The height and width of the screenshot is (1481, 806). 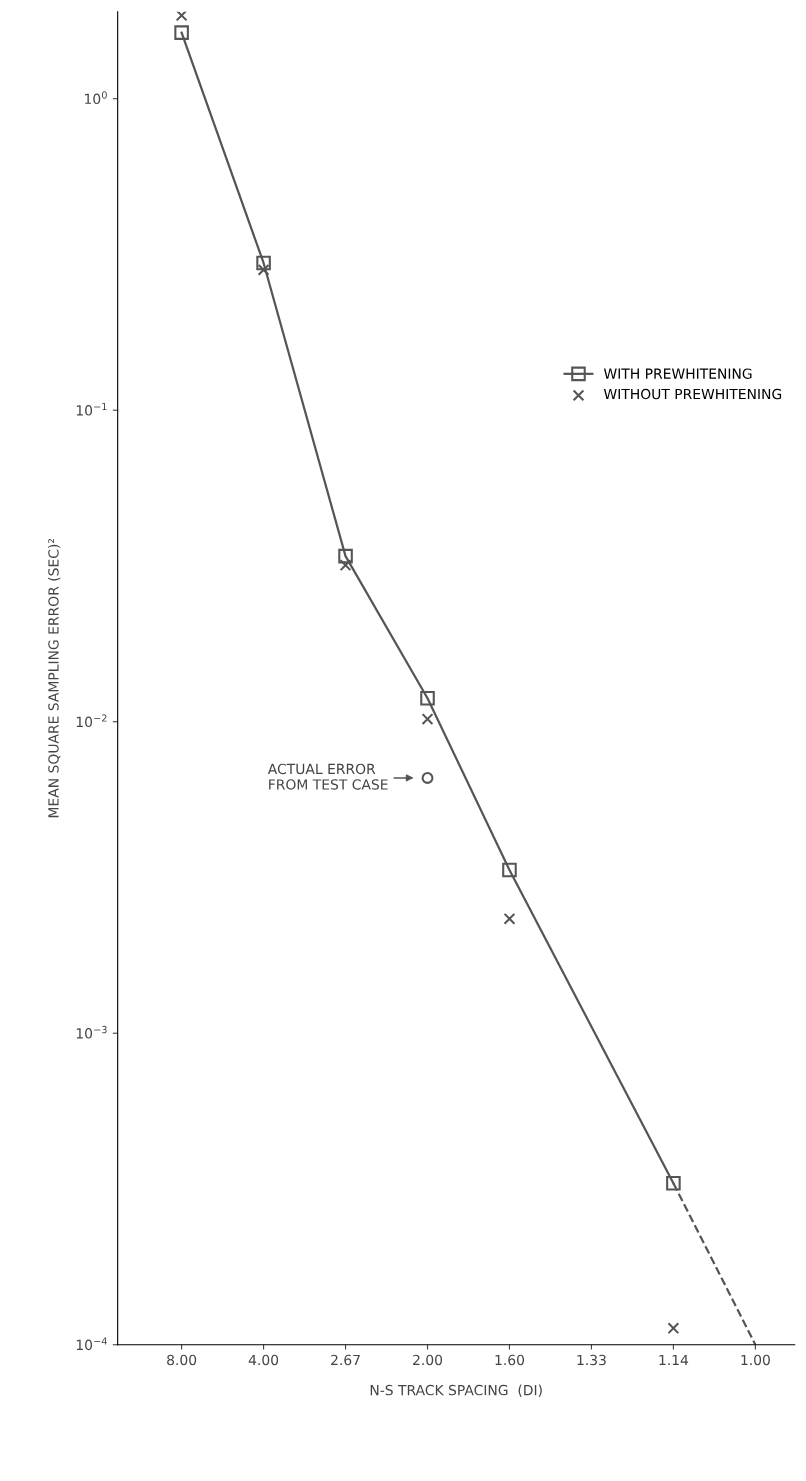 I want to click on x-tick-label: 4.00, so click(x=263, y=1360).